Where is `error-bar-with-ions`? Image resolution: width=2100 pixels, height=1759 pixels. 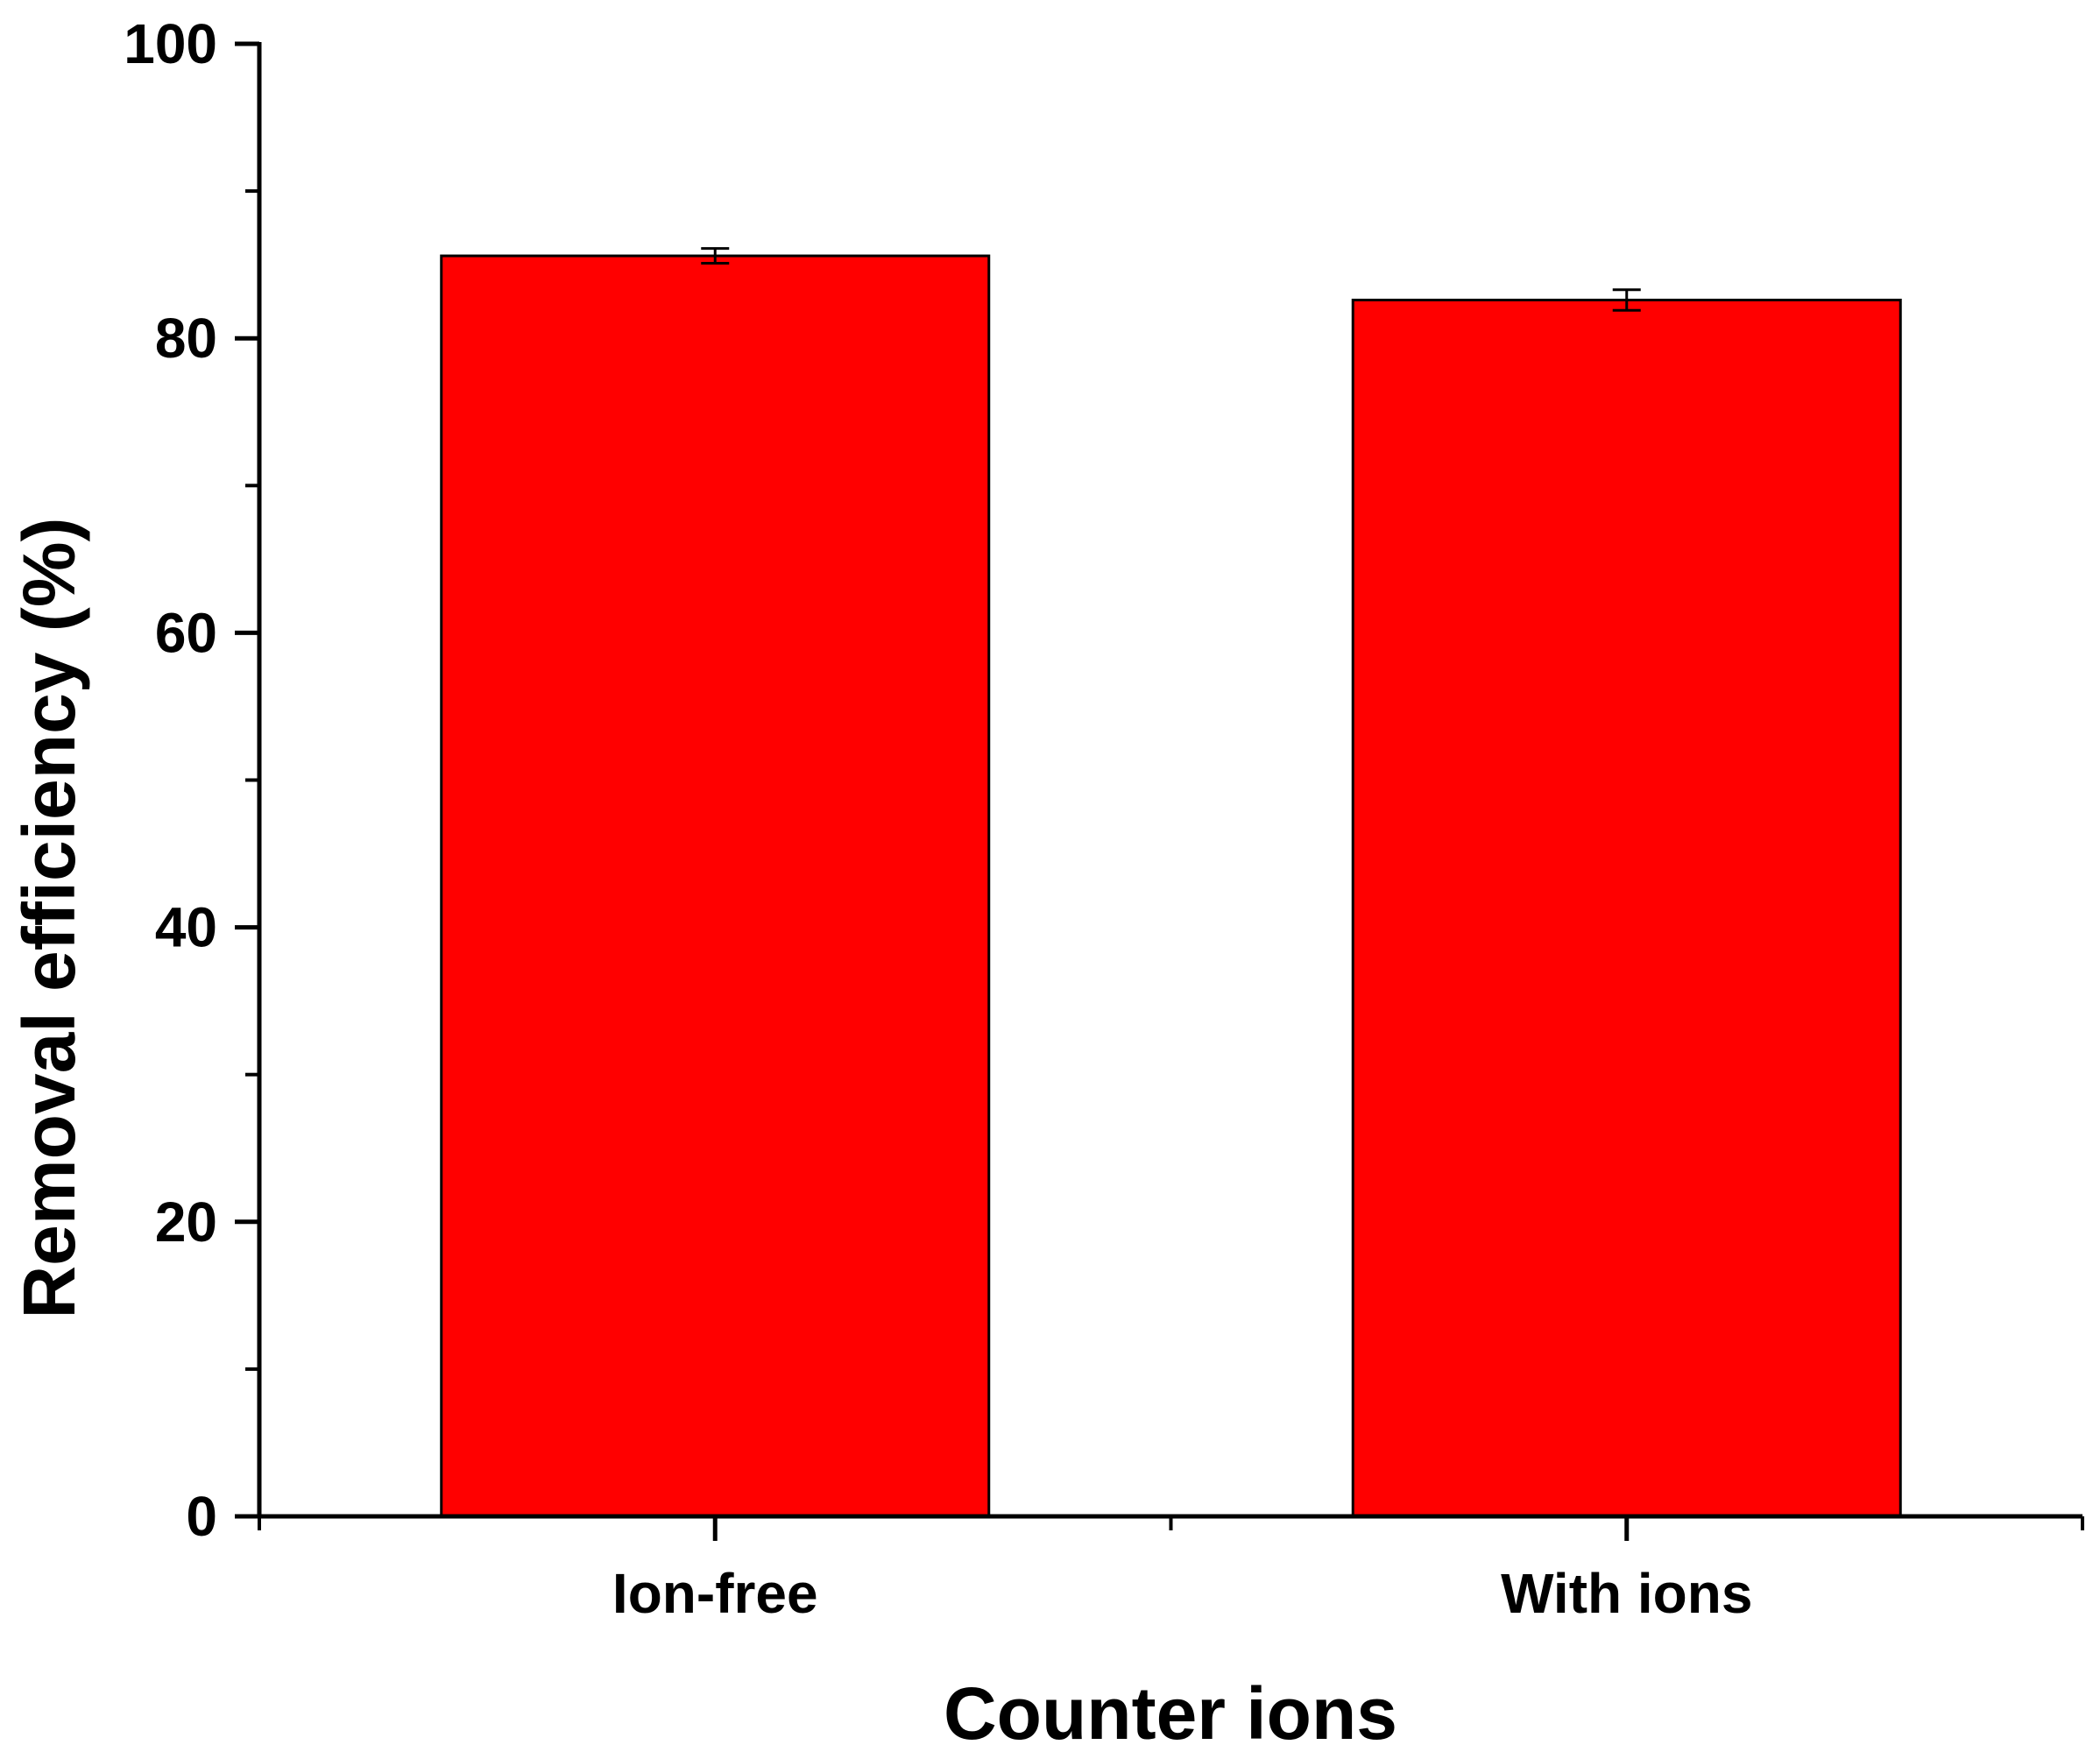
error-bar-with-ions is located at coordinates (1626, 300).